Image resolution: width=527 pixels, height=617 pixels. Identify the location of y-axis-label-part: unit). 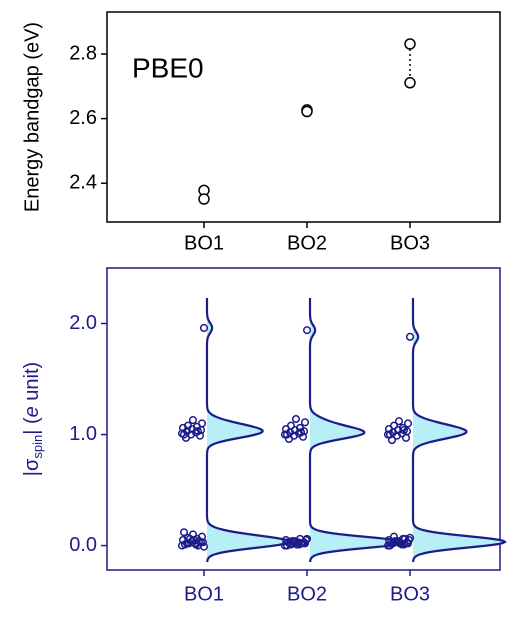
(32, 384).